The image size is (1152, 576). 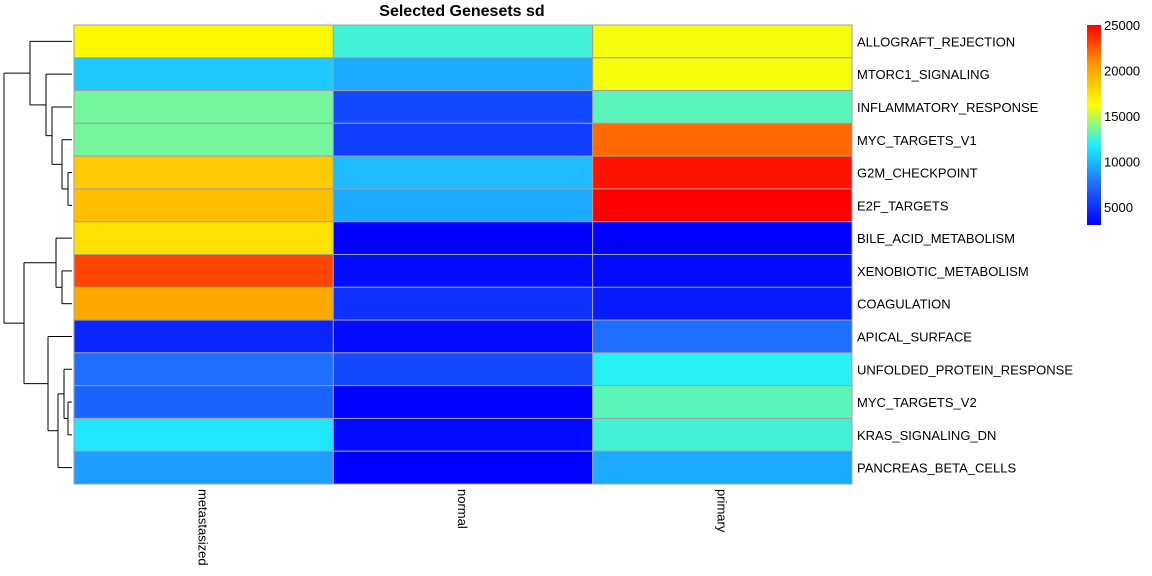 What do you see at coordinates (203, 303) in the screenshot?
I see `heatmap-cell-coagulation-metastasized` at bounding box center [203, 303].